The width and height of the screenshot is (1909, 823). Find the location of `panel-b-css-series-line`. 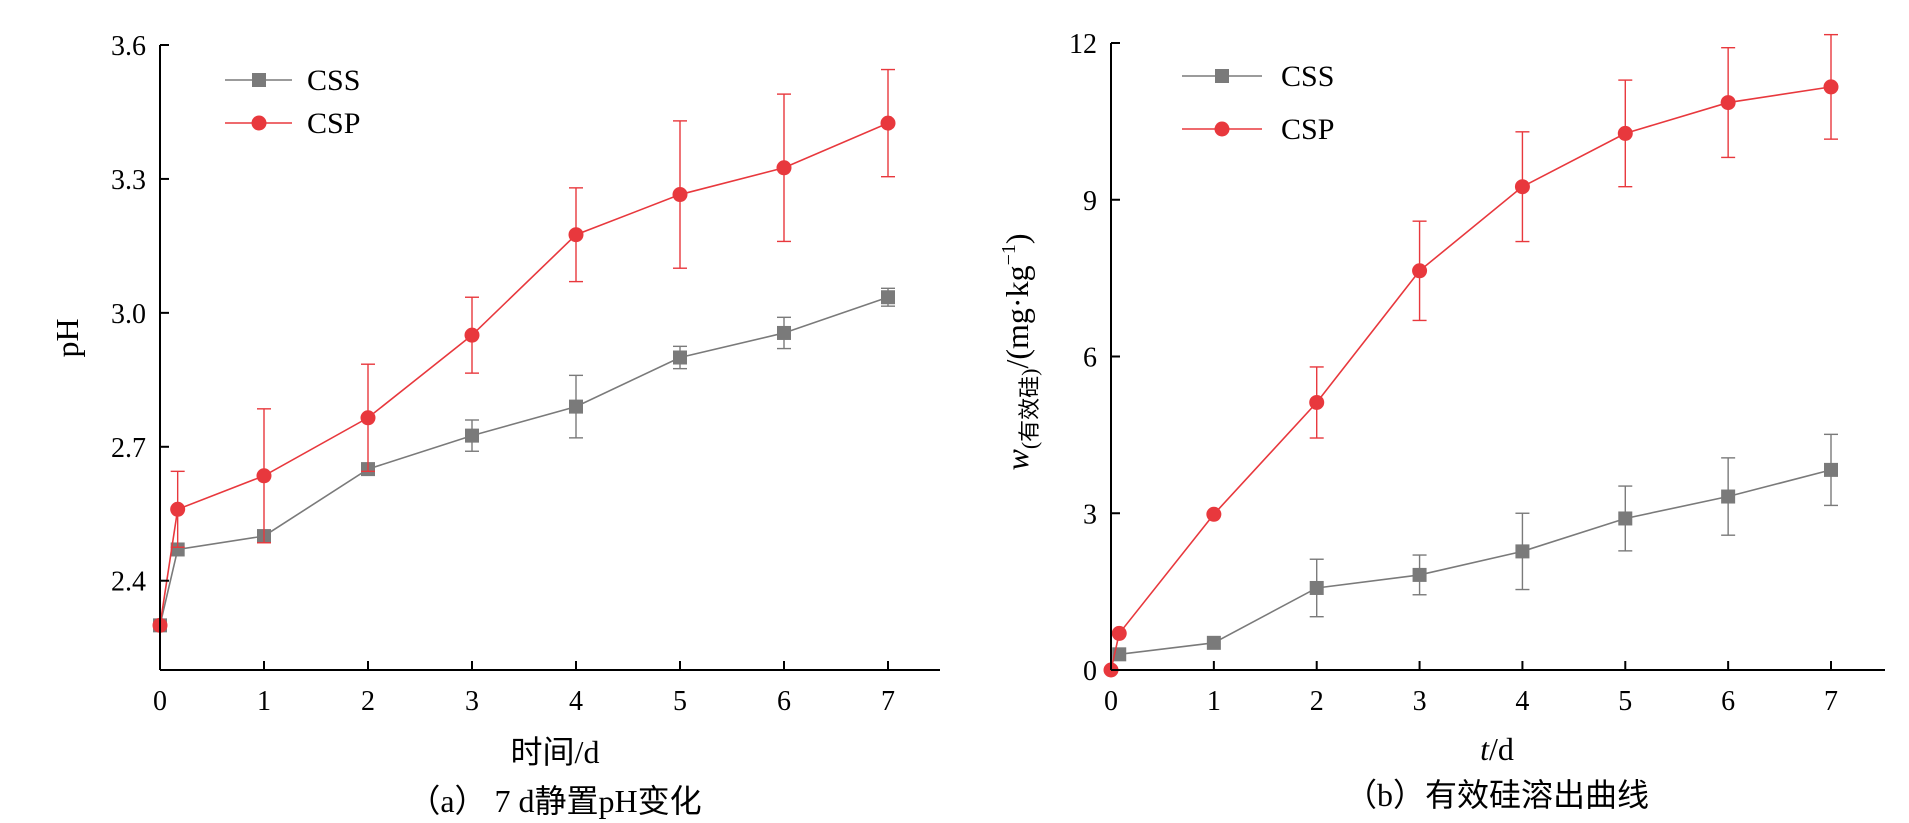

panel-b-css-series-line is located at coordinates (1475, 562).